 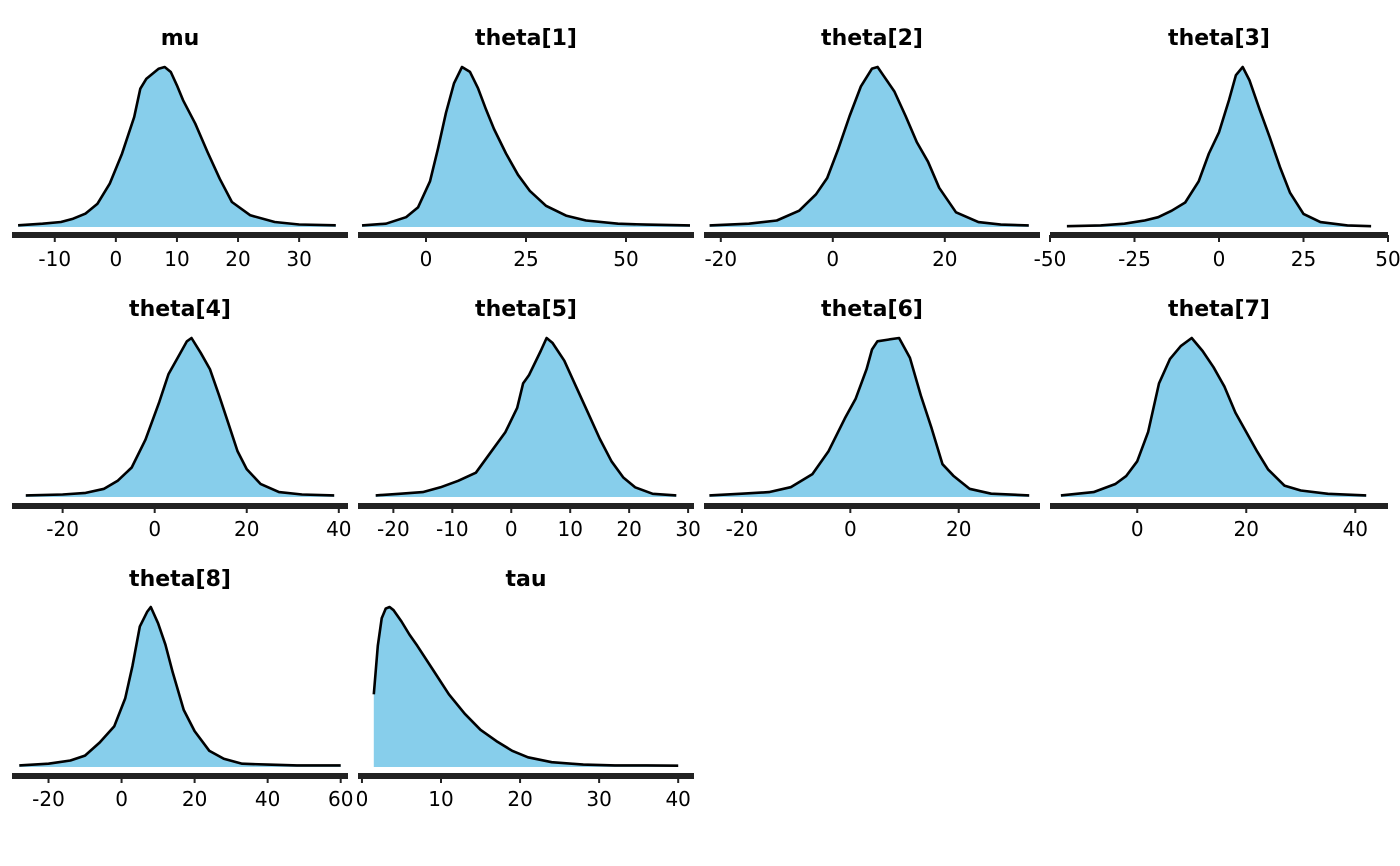 I want to click on density-panel: theta[8] -20 0 20 40 60, so click(x=182, y=689).